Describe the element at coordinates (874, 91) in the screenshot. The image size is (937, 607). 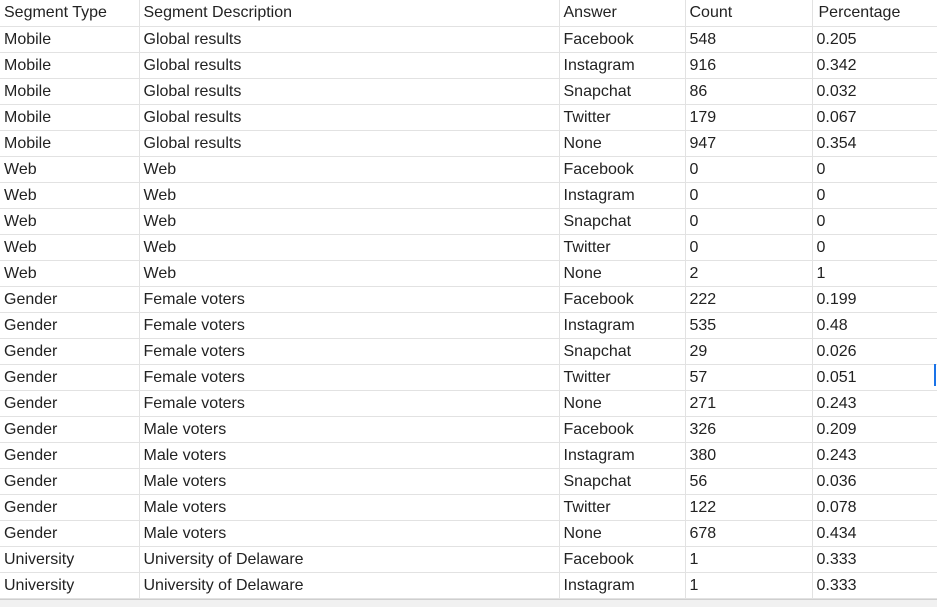
I see `percentage-cell: 0.032` at that location.